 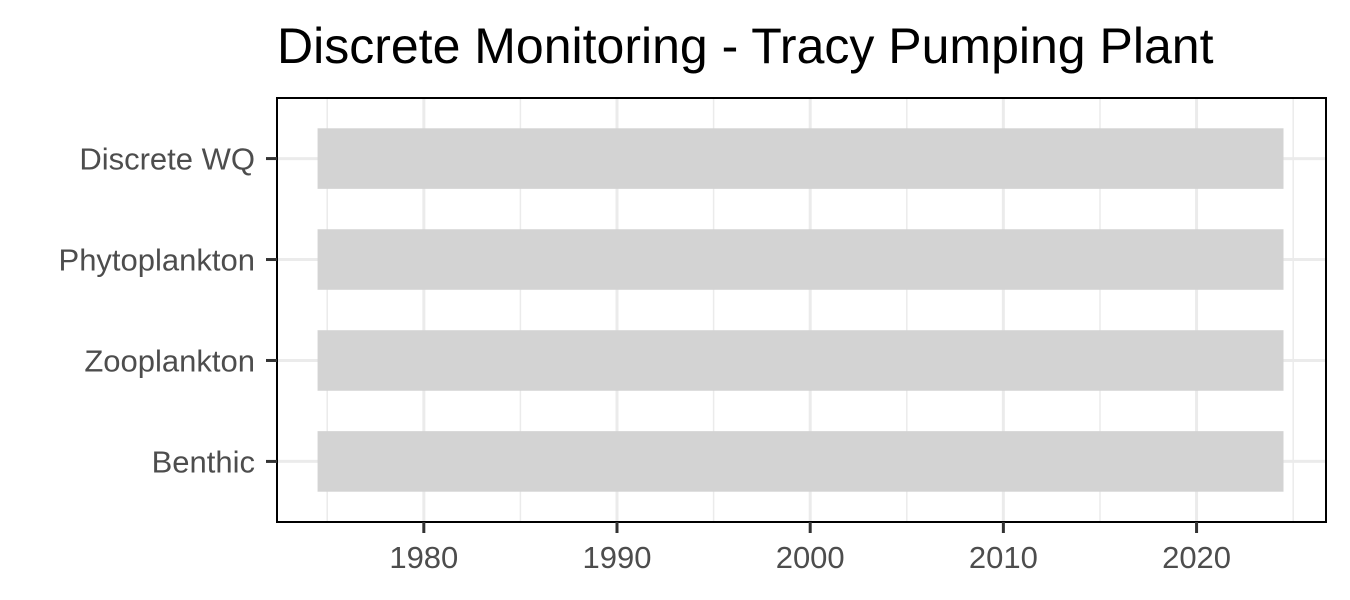 What do you see at coordinates (810, 557) in the screenshot?
I see `x-tick-label: 2000` at bounding box center [810, 557].